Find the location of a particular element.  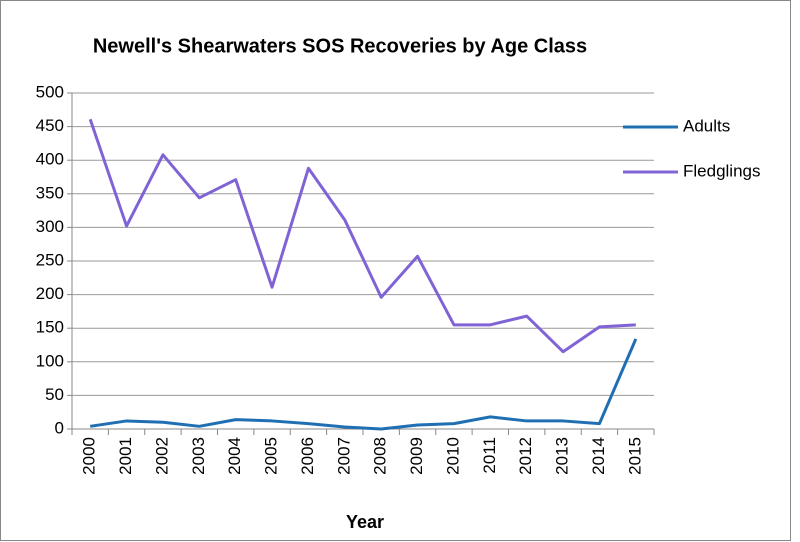

y-tick-label: 200 is located at coordinates (50, 293).